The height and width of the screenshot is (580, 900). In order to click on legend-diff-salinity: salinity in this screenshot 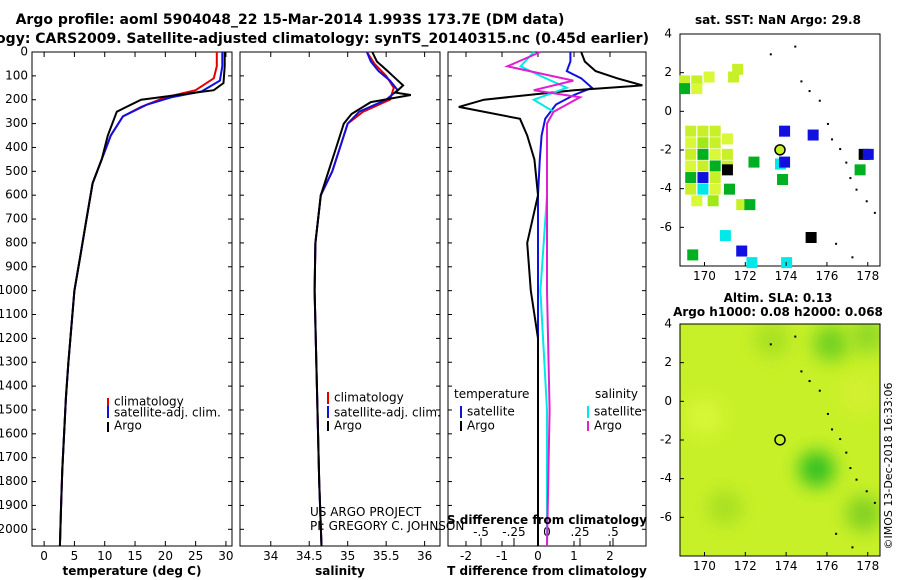, I will do `click(616, 394)`.